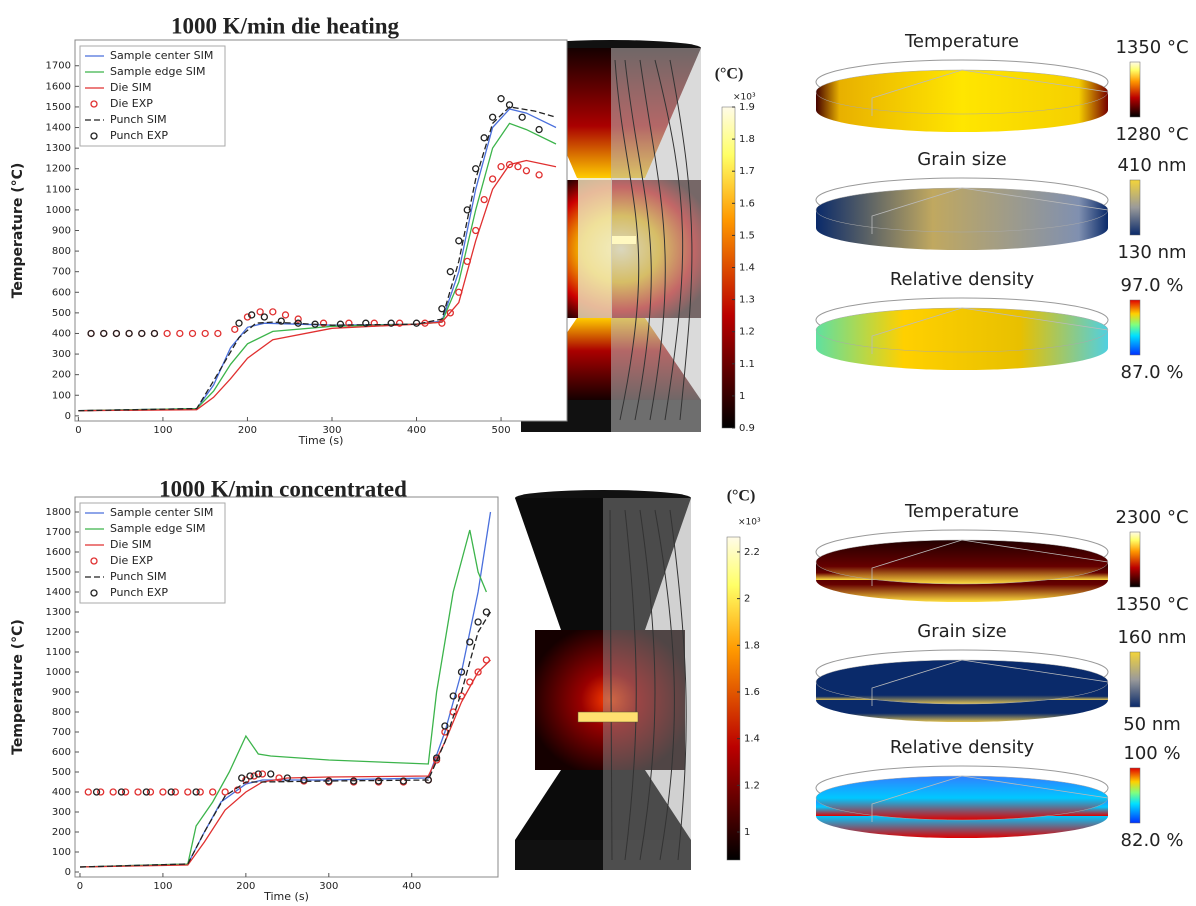  Describe the element at coordinates (729, 74) in the screenshot. I see `colorbar-unit: (°C)` at that location.